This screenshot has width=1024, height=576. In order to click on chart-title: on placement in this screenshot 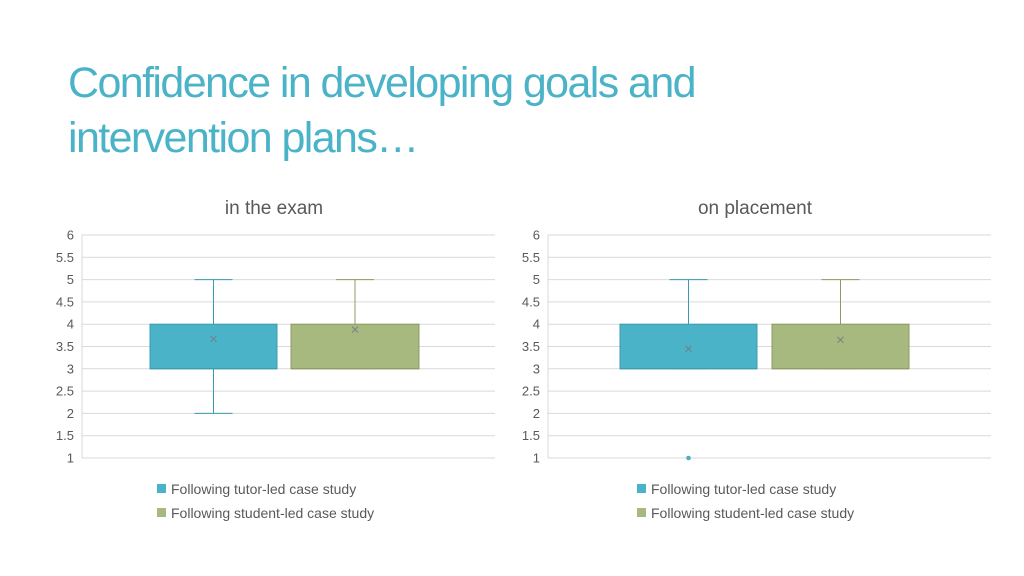, I will do `click(755, 208)`.